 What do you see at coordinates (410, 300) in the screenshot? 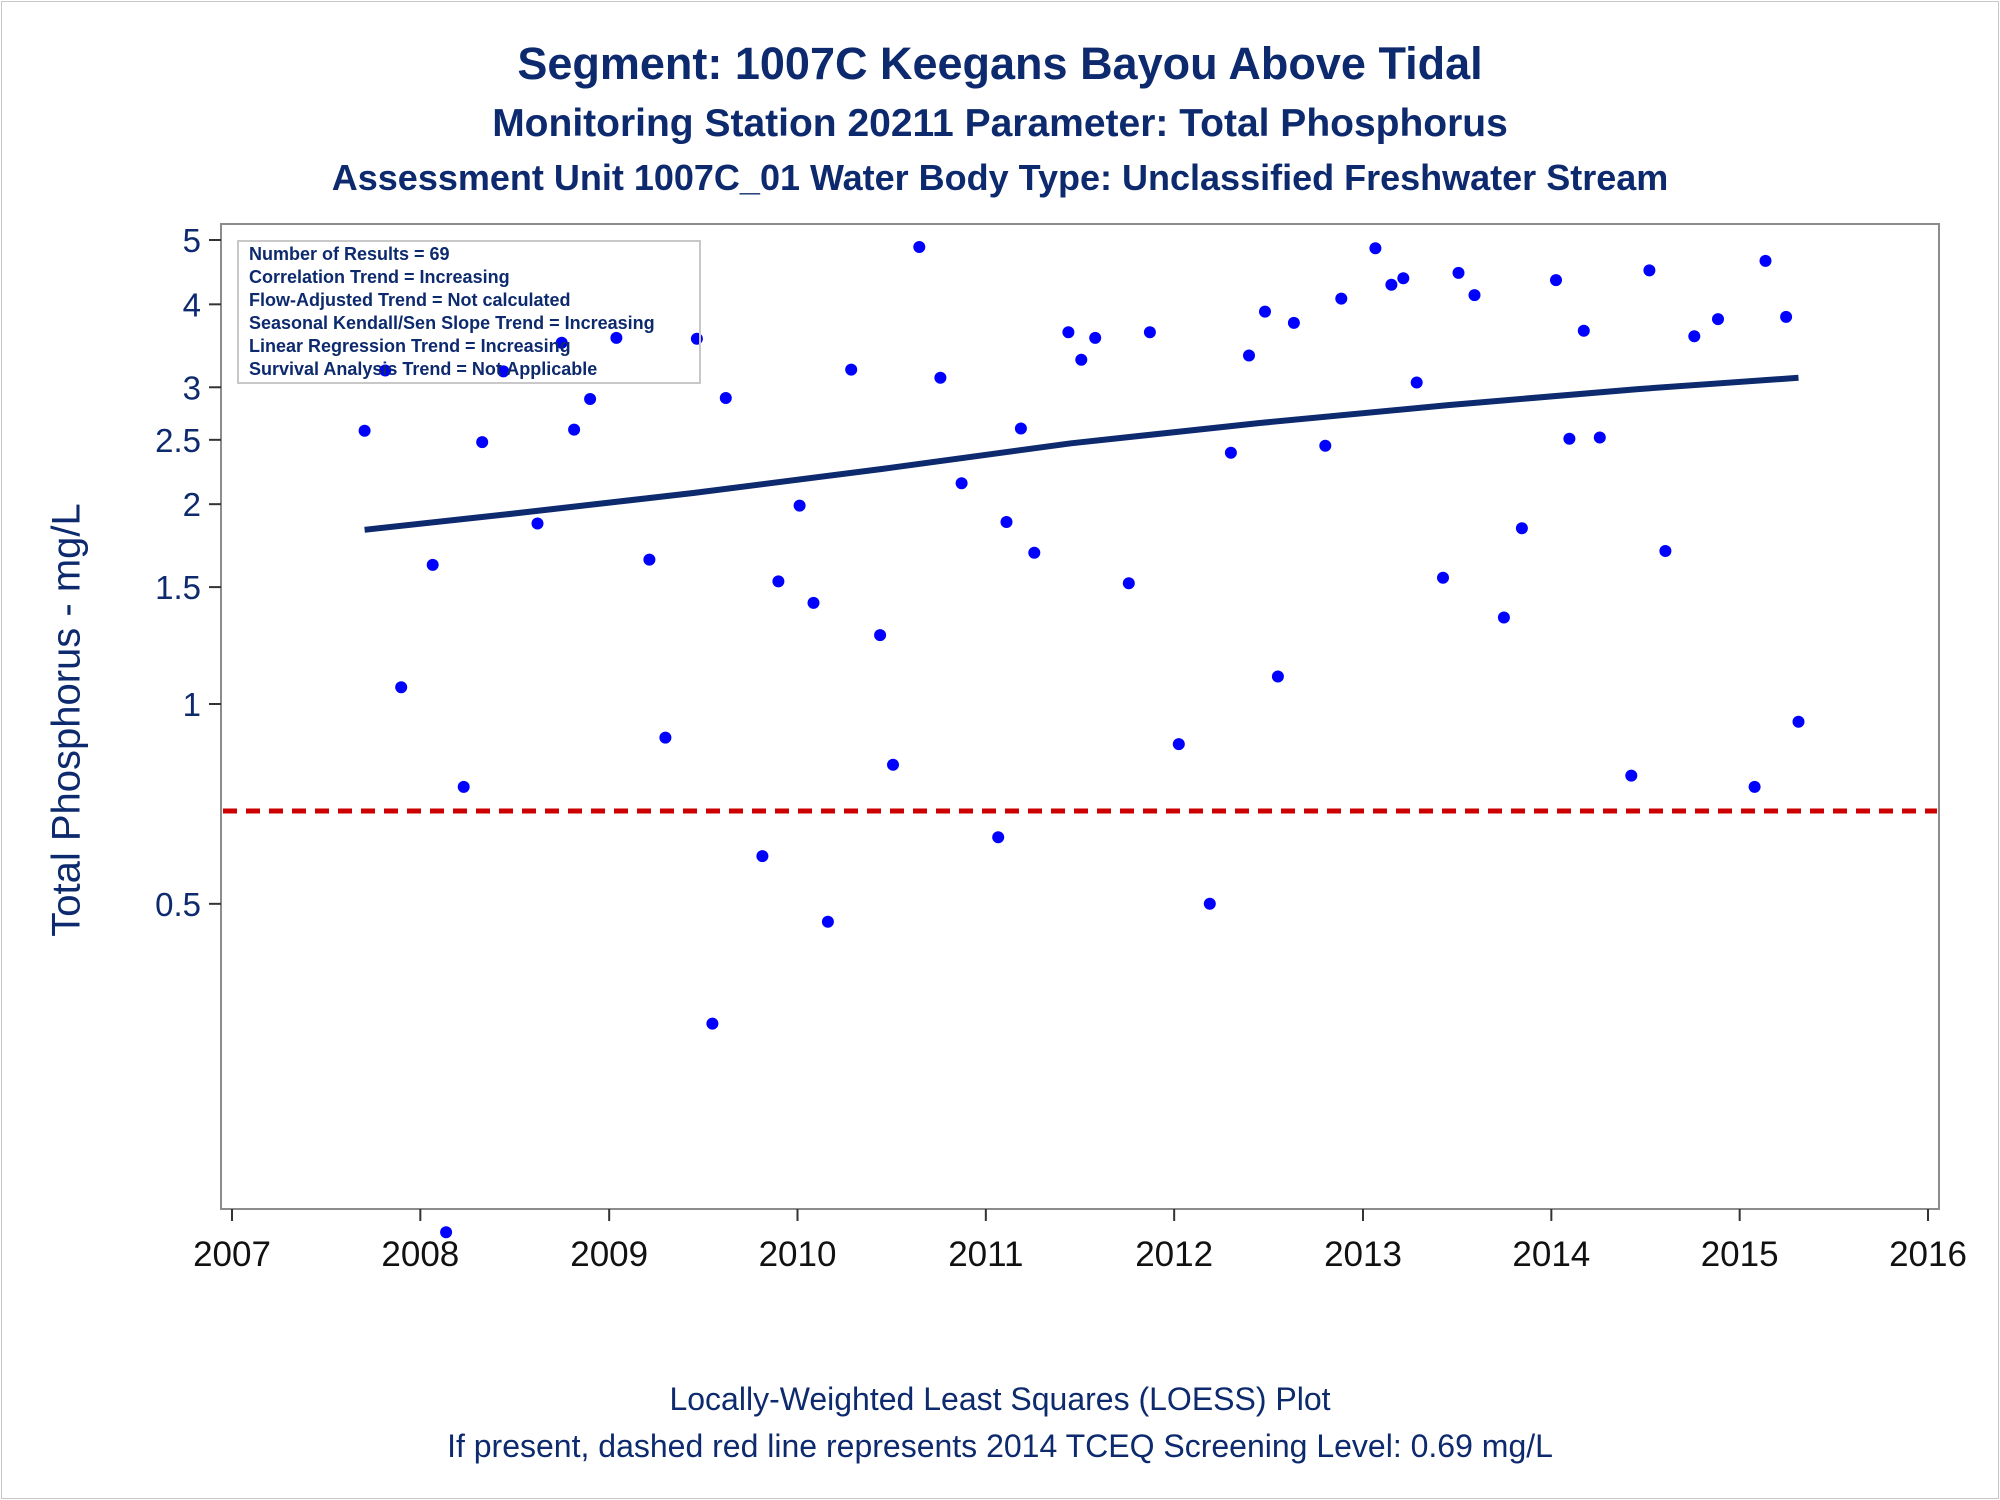
I see `stat-flow-adjusted-trend: Flow-Adjusted Trend = Not calculated` at bounding box center [410, 300].